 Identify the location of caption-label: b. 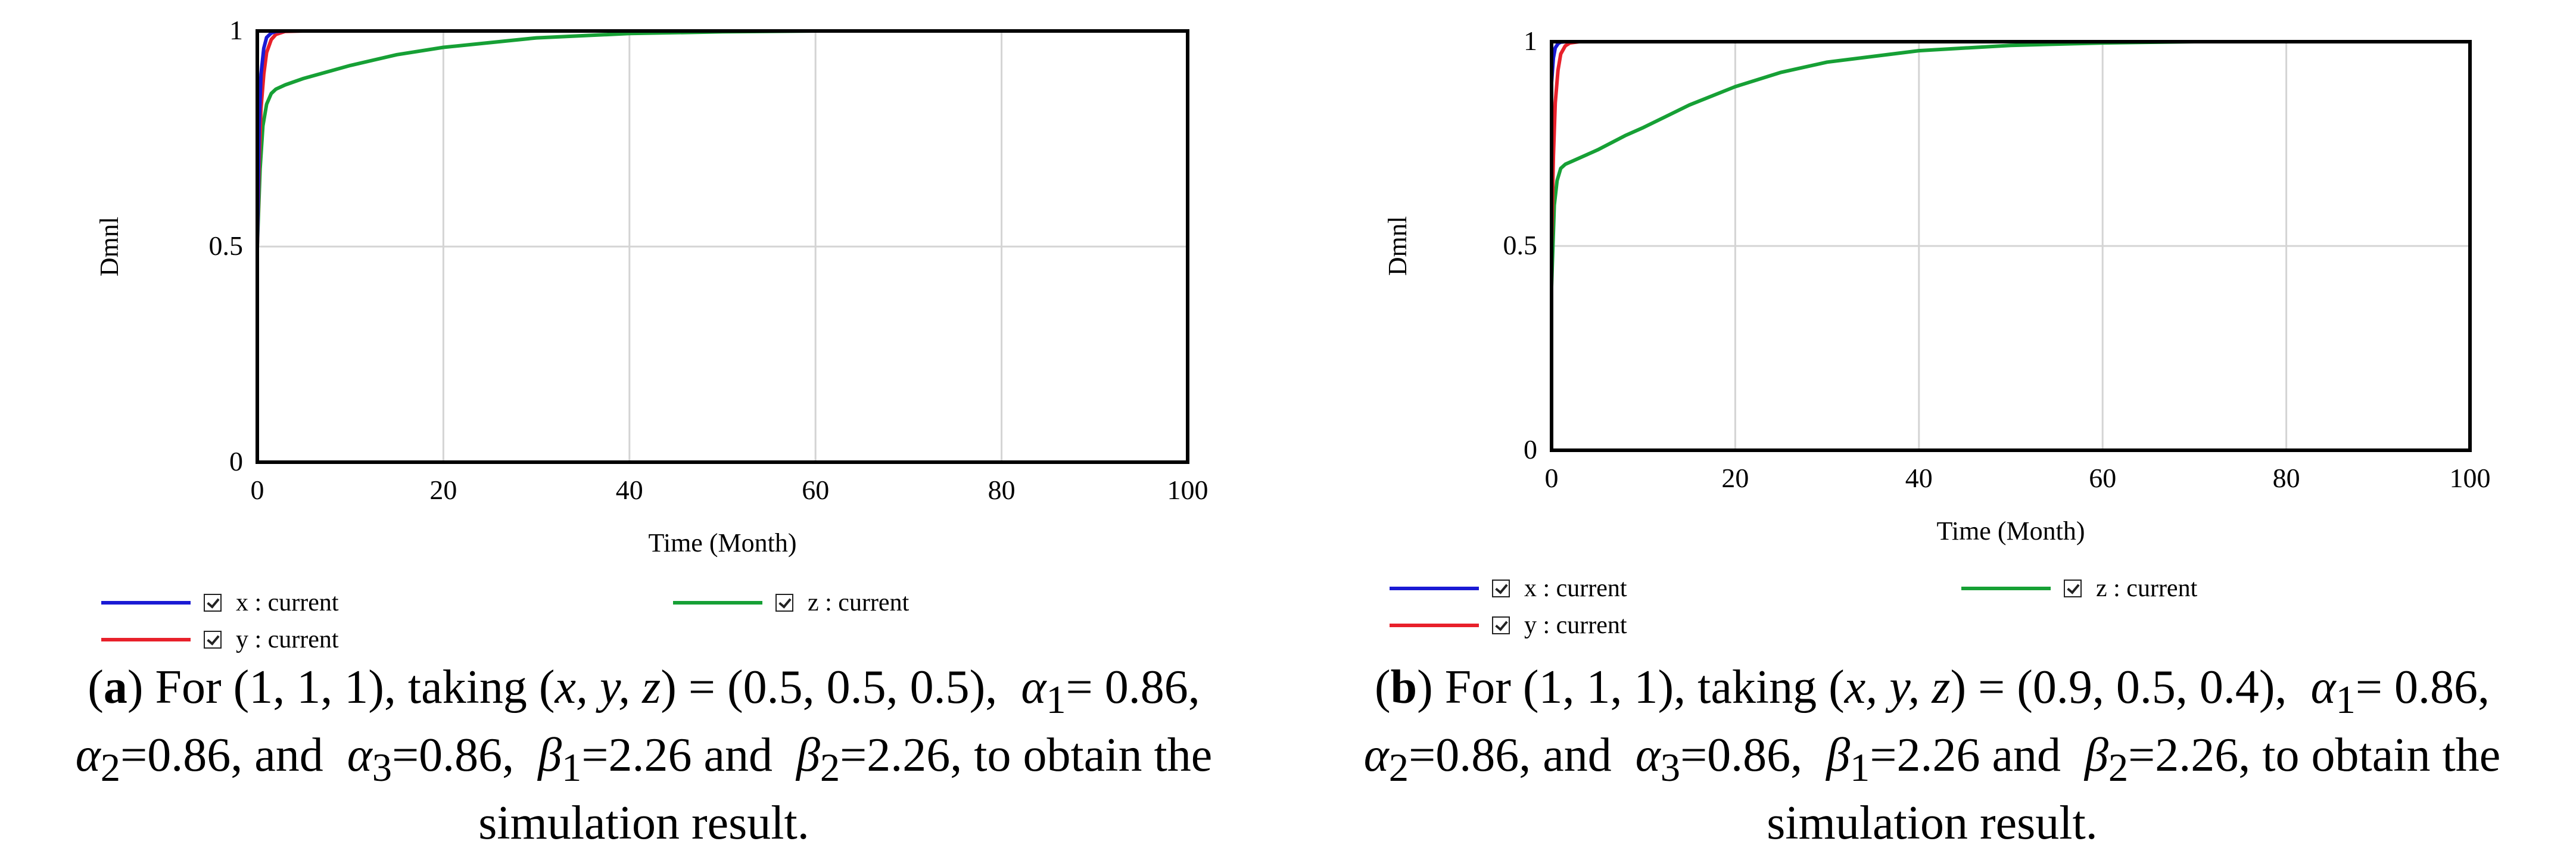
(1404, 687).